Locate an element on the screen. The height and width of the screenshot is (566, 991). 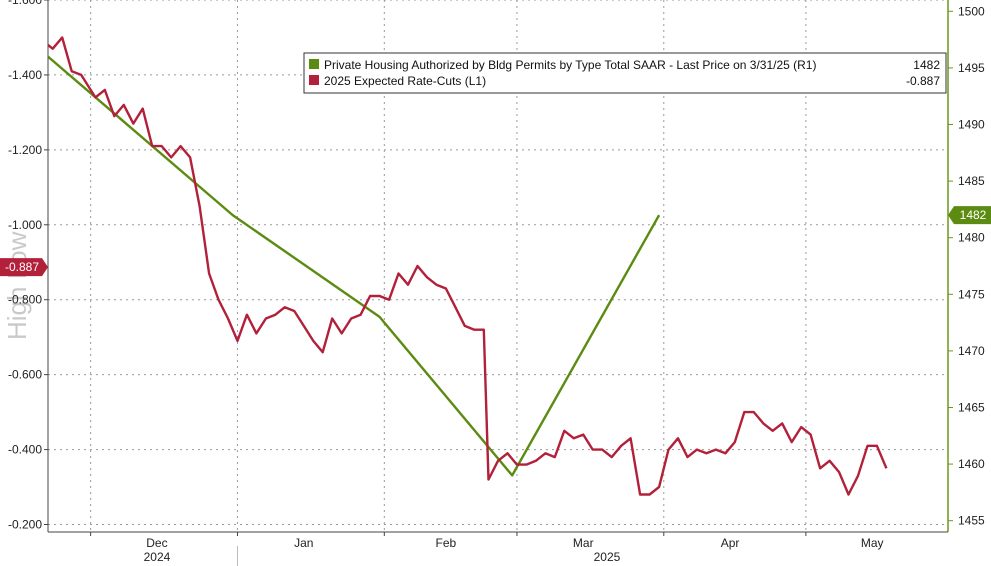
right-last-value-text: 1482 is located at coordinates (973, 215).